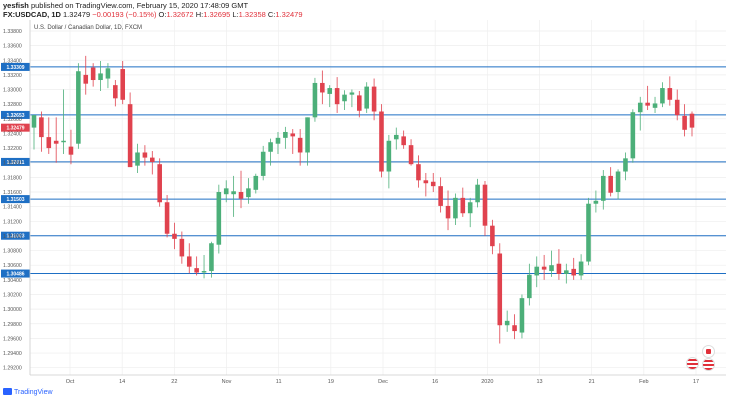 The height and width of the screenshot is (400, 729). I want to click on canada-flag-icon, so click(708, 351).